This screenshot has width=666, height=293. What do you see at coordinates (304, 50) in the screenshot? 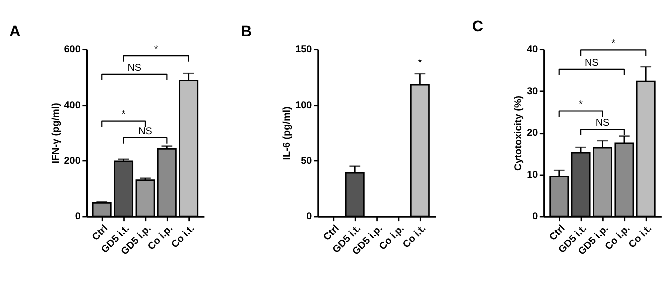
I see `y-tick-label: 150` at bounding box center [304, 50].